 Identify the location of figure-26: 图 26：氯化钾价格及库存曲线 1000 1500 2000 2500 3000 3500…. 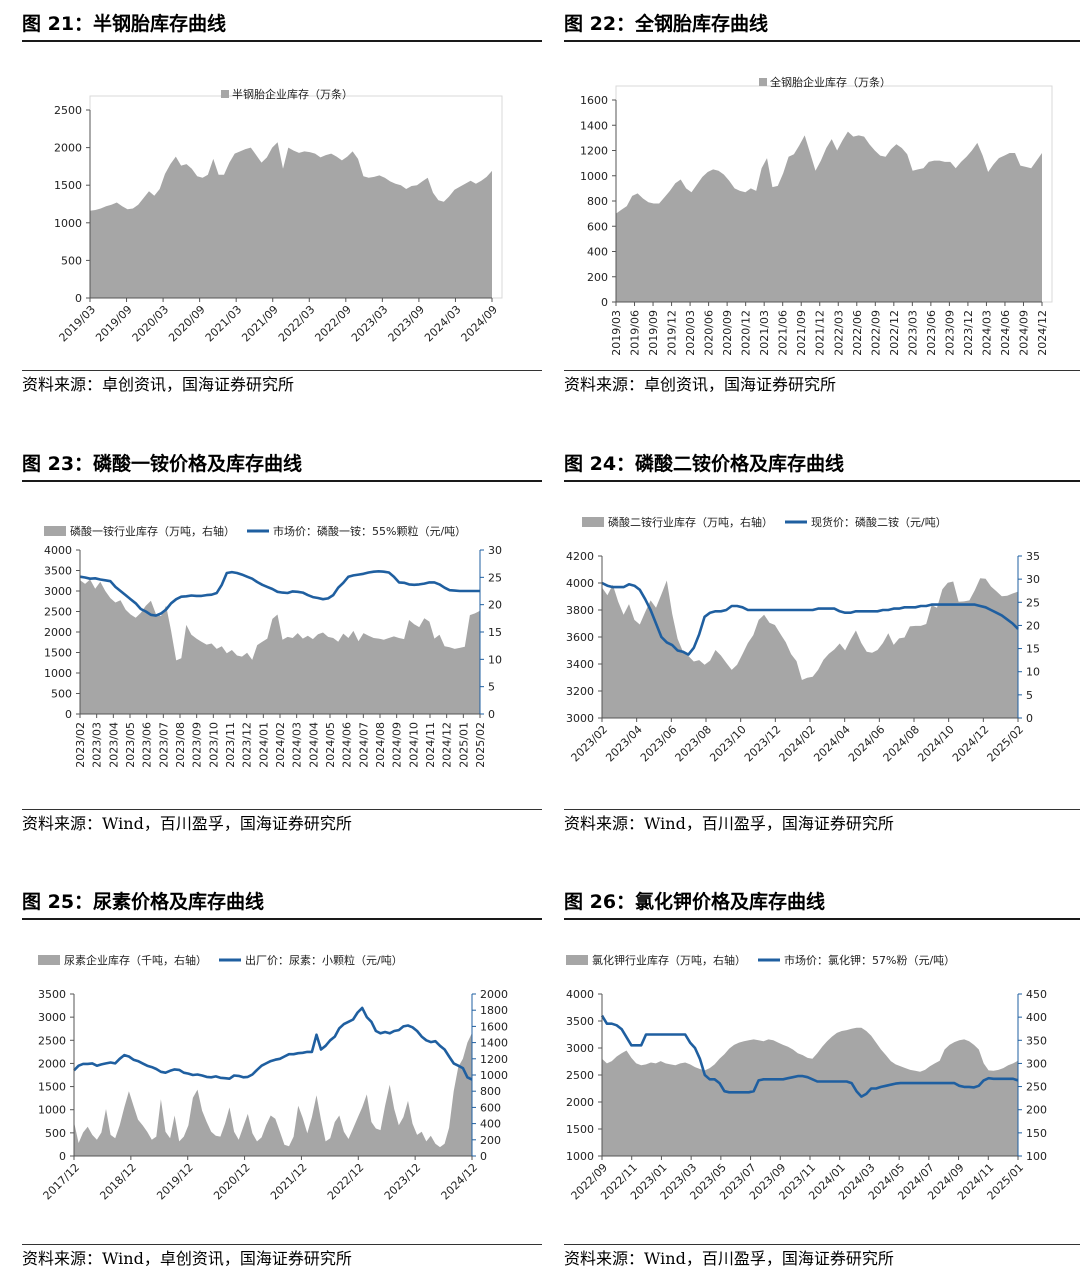
(822, 1084).